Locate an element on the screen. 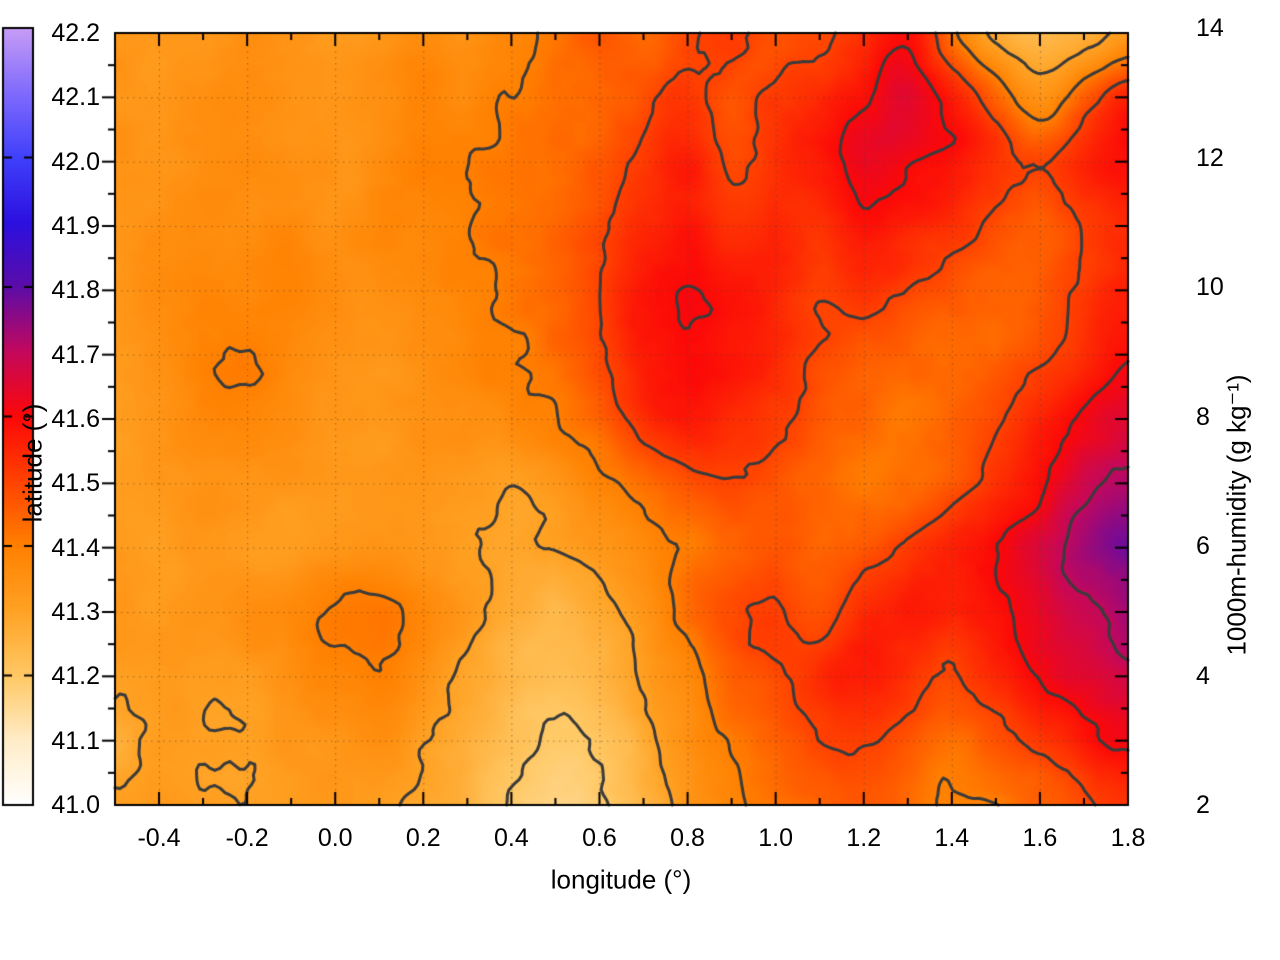 The height and width of the screenshot is (960, 1280). x-tick-label: 1.8 is located at coordinates (1128, 838).